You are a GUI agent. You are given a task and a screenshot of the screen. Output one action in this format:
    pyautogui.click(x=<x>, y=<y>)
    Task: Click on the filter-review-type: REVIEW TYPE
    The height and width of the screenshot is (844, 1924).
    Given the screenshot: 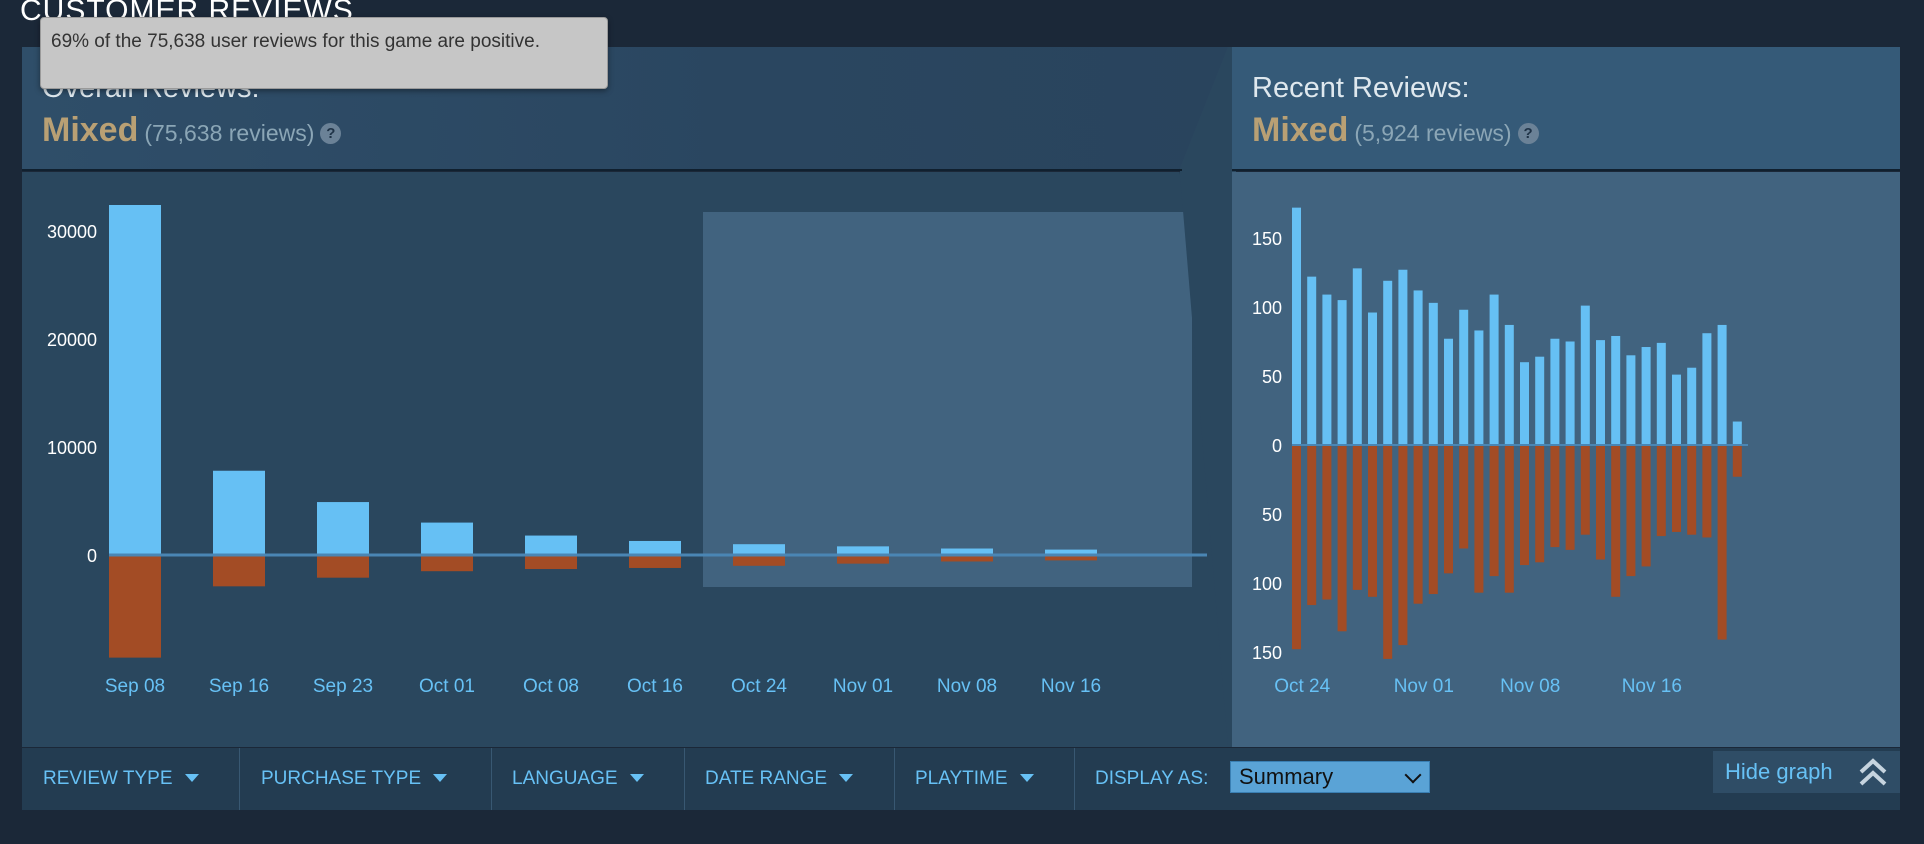 What is the action you would take?
    pyautogui.click(x=121, y=779)
    